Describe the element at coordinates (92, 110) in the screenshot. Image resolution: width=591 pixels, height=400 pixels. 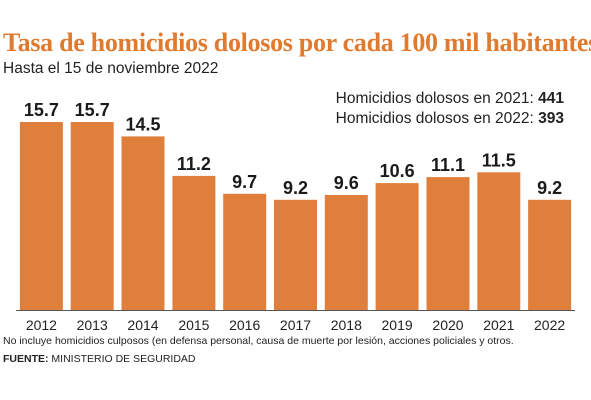
I see `value-label-2013: 15.7` at that location.